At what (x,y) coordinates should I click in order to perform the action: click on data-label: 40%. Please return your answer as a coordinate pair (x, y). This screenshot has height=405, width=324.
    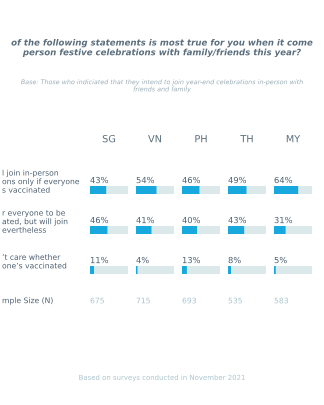
    Looking at the image, I should click on (191, 220).